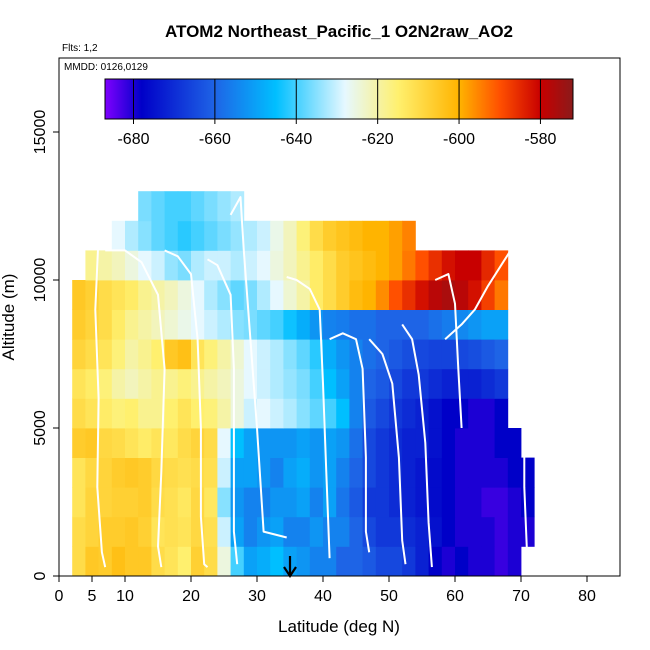 Image resolution: width=650 pixels, height=650 pixels. Describe the element at coordinates (339, 99) in the screenshot. I see `colorbar-bar` at that location.